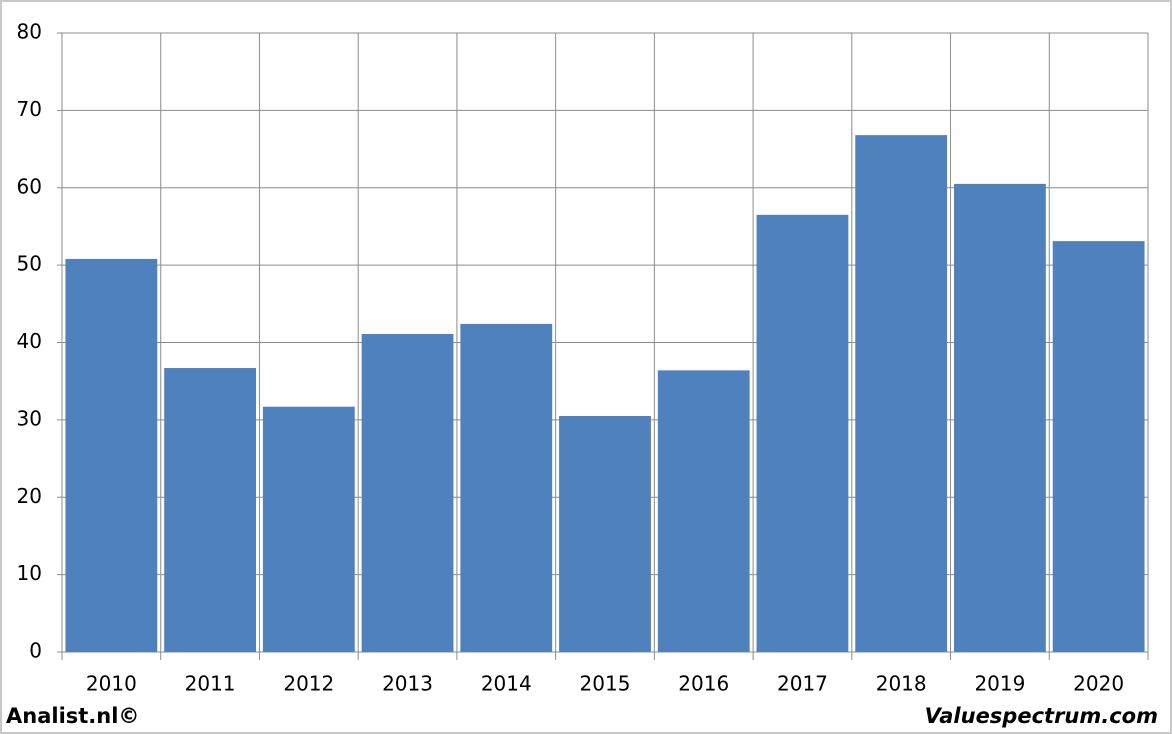  Describe the element at coordinates (29, 496) in the screenshot. I see `y-tick-label: 20` at that location.